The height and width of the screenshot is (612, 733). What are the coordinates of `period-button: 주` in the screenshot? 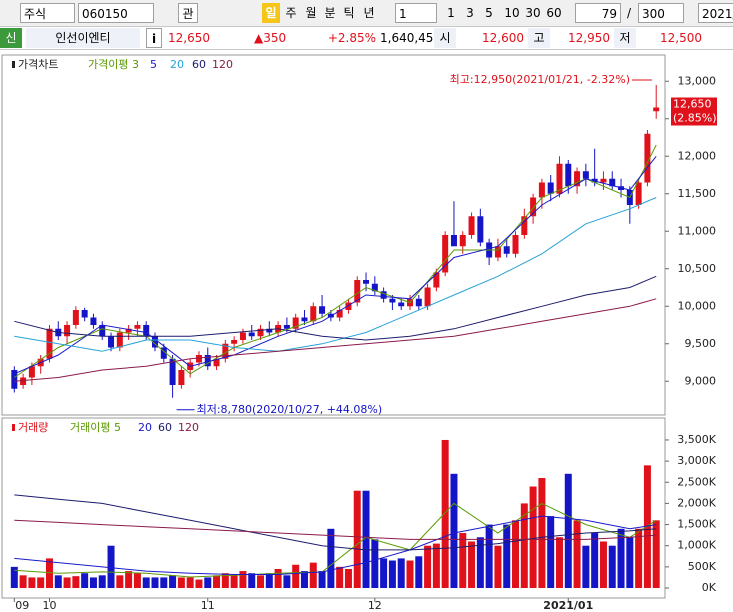 It's located at (291, 13).